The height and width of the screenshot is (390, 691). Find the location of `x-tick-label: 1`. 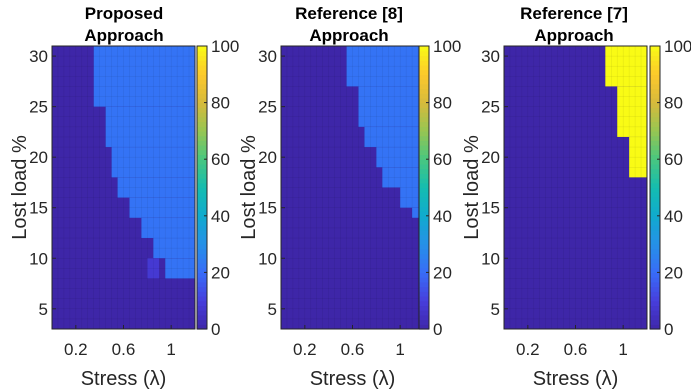

x-tick-label: 1 is located at coordinates (622, 349).